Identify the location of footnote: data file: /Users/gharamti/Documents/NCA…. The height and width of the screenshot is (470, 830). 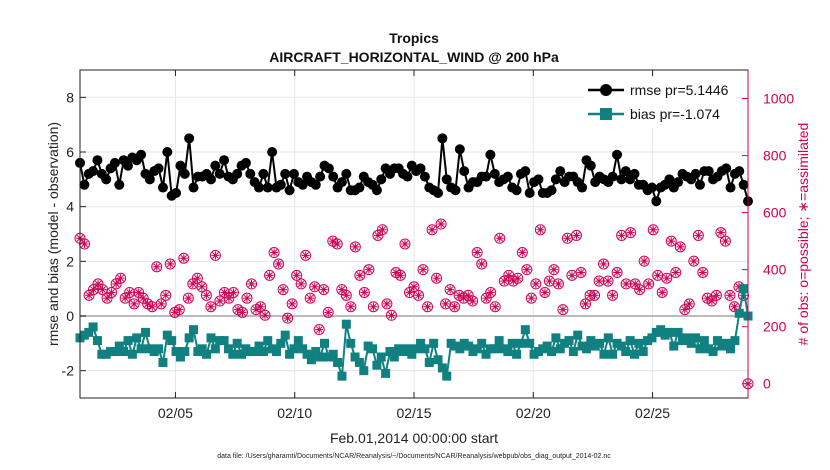
(414, 456).